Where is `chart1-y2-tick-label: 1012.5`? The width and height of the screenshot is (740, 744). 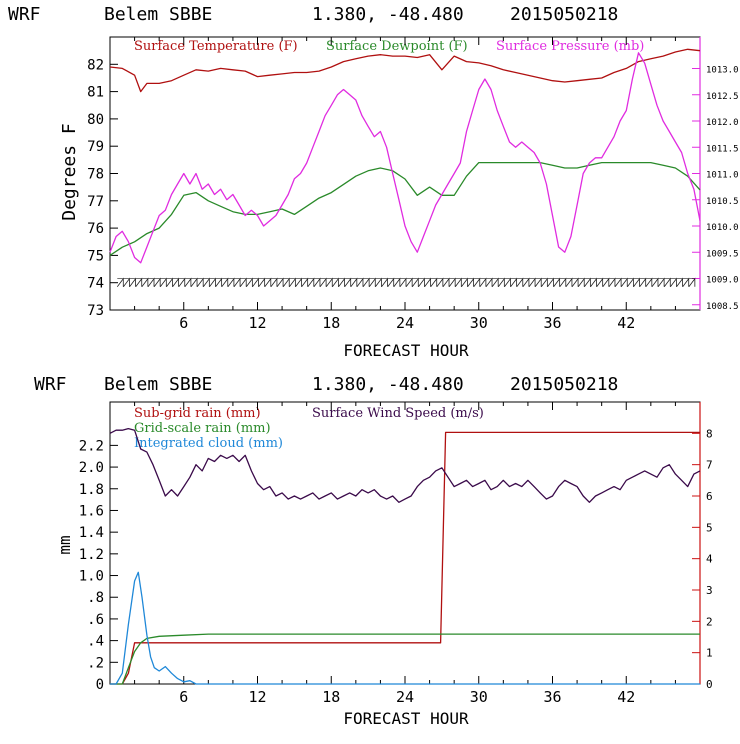
chart1-y2-tick-label: 1012.5 is located at coordinates (722, 97).